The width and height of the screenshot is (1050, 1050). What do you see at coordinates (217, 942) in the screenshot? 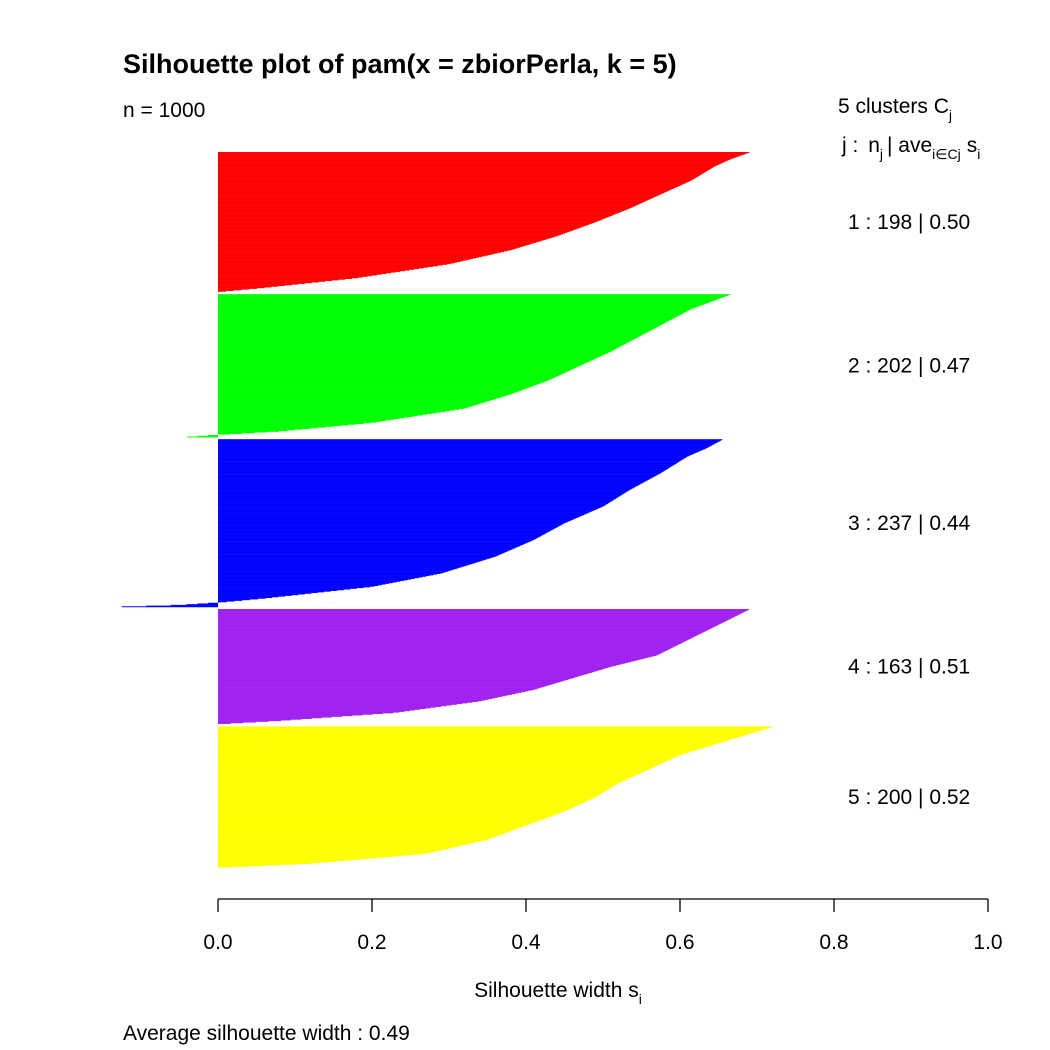
I see `x-tick-label: 0.0` at bounding box center [217, 942].